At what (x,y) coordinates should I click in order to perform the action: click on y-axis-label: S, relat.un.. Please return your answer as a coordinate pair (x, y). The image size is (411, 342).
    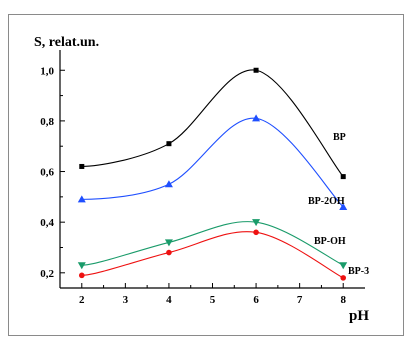
    Looking at the image, I should click on (66, 42).